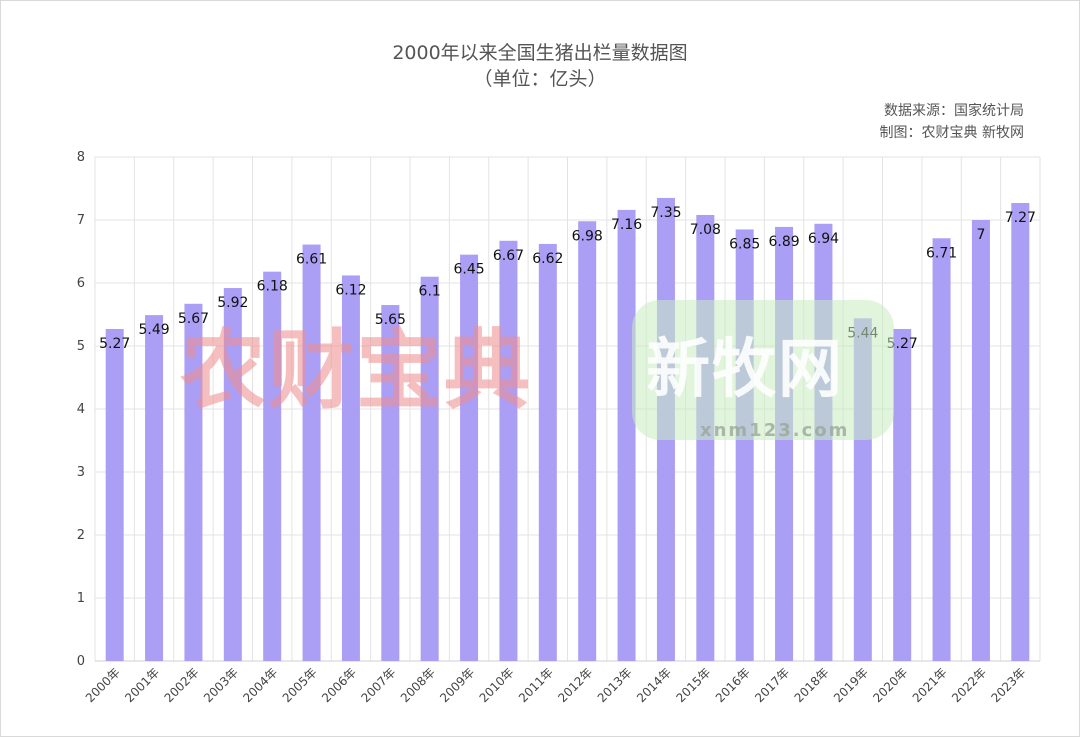 The height and width of the screenshot is (737, 1080). I want to click on y-tick-label: 8, so click(81, 157).